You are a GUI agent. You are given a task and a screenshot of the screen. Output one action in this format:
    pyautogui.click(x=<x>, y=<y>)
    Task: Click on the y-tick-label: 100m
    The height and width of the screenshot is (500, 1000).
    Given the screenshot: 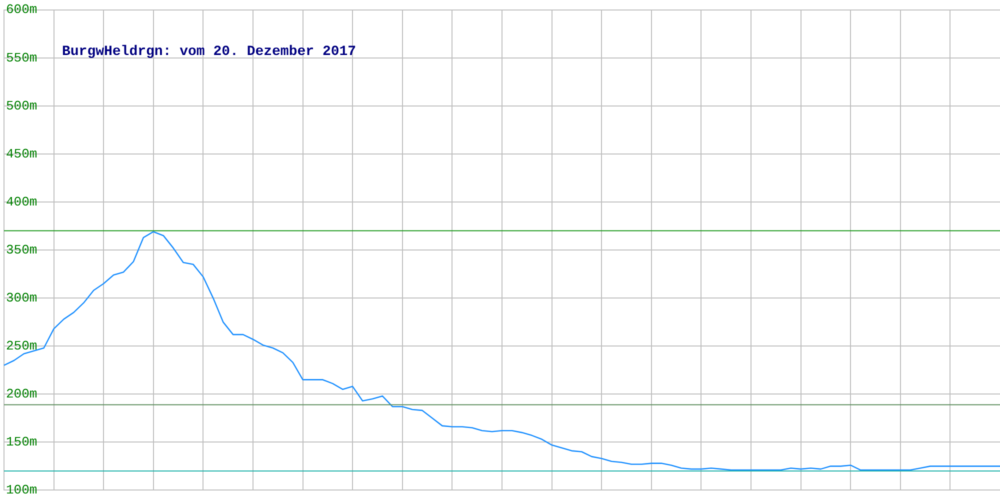 What is the action you would take?
    pyautogui.click(x=22, y=490)
    